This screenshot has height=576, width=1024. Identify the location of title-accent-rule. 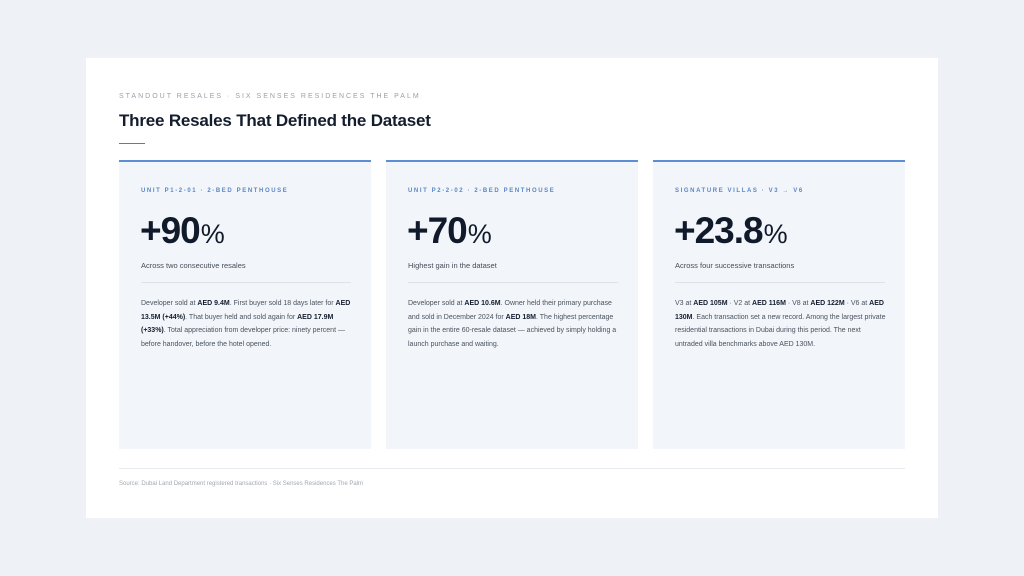
(132, 143).